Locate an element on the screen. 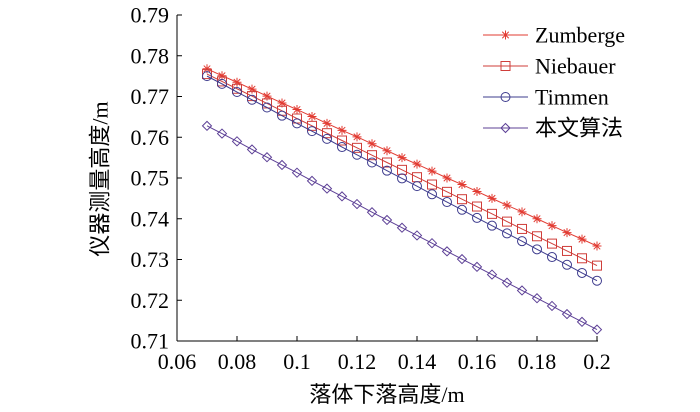 The height and width of the screenshot is (412, 700). x-tick-label: 0.06 is located at coordinates (177, 361).